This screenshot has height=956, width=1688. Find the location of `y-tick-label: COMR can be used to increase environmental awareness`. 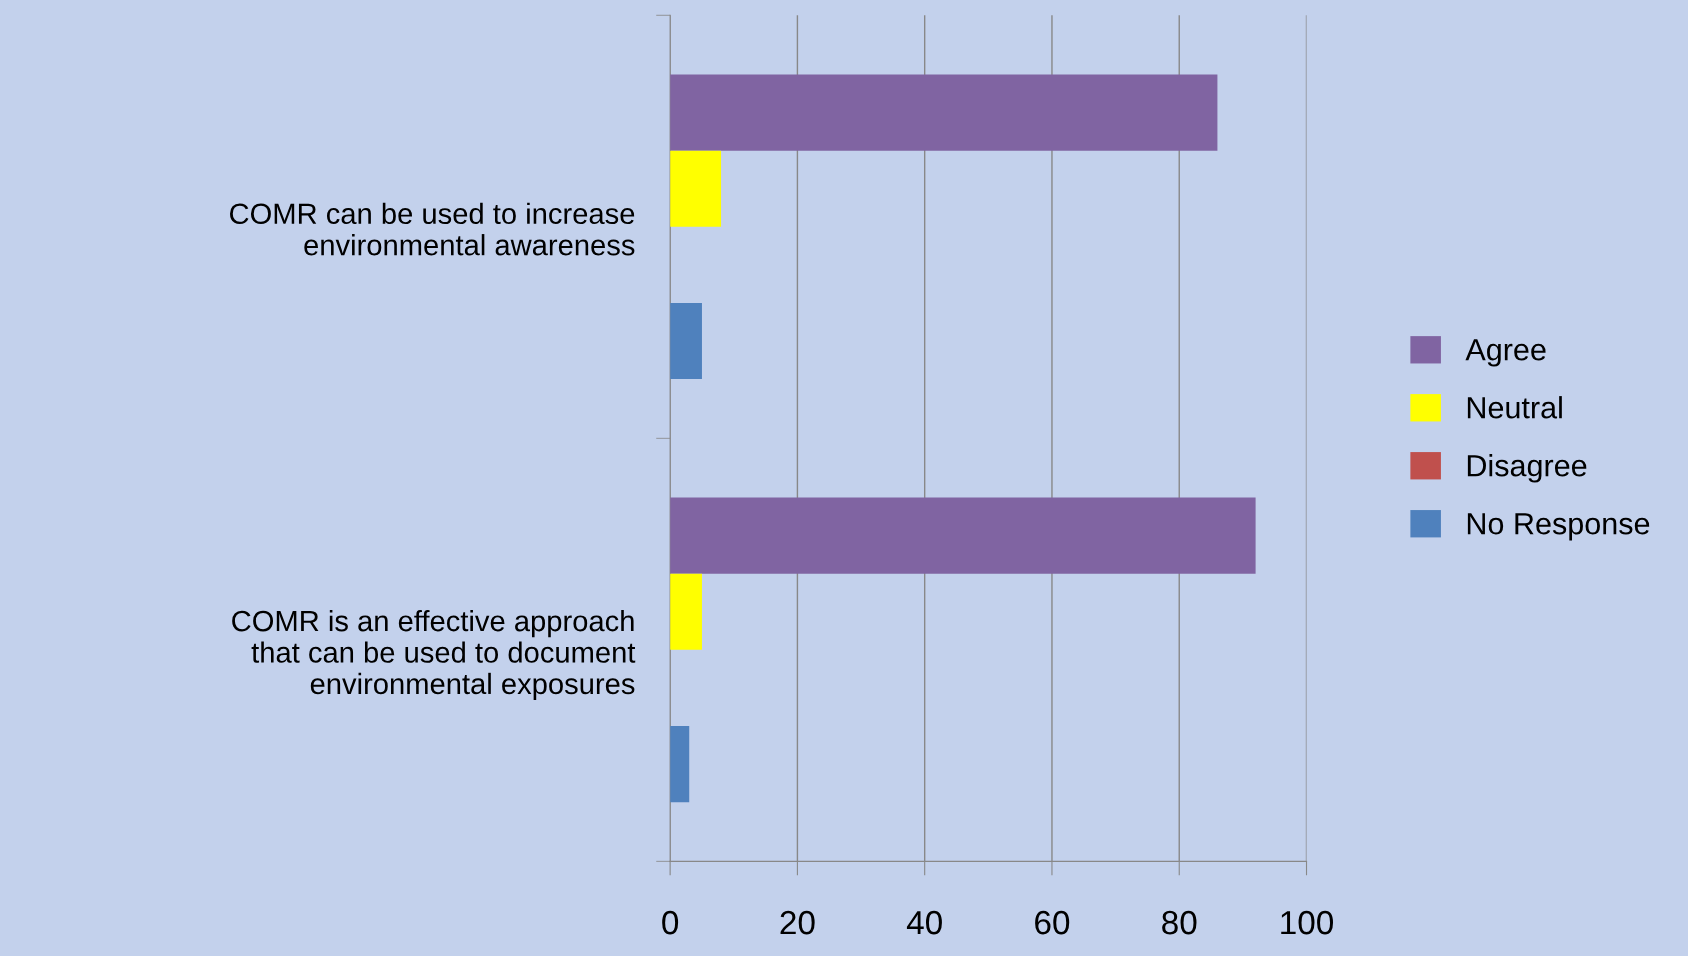

y-tick-label: COMR can be used to increase environmental awareness is located at coordinates (432, 229).